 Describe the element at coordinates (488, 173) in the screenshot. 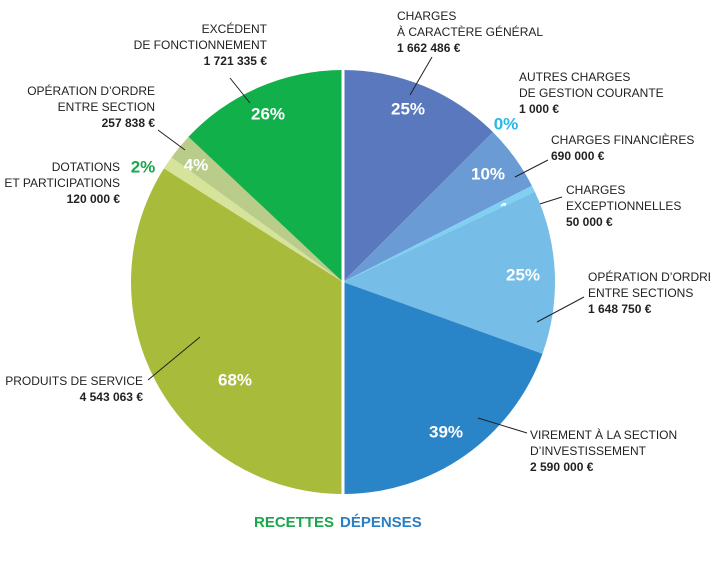

I see `percent-label: 10%` at that location.